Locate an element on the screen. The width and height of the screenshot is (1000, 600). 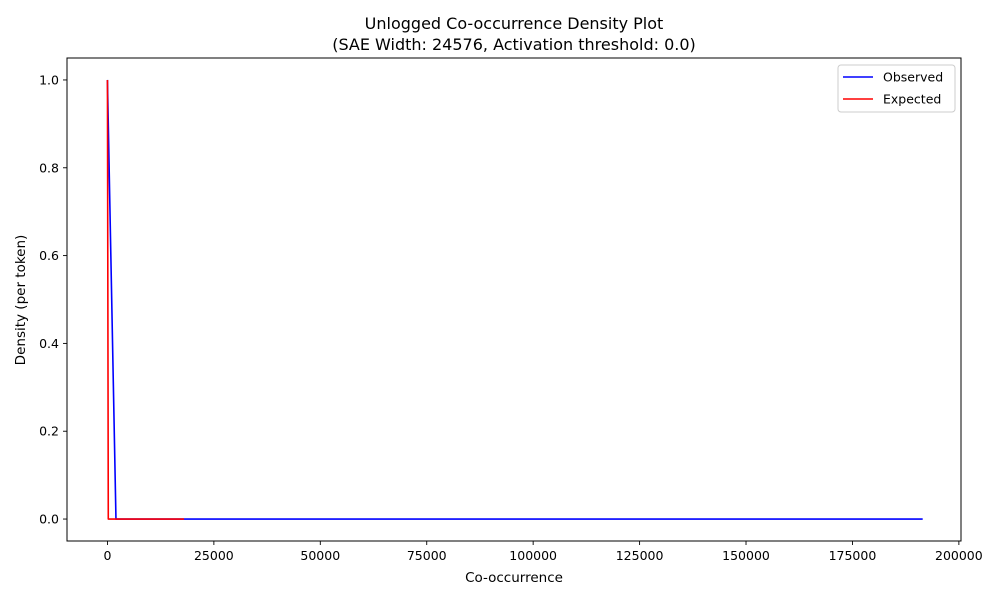
legend-label-expected: Expected is located at coordinates (912, 99).